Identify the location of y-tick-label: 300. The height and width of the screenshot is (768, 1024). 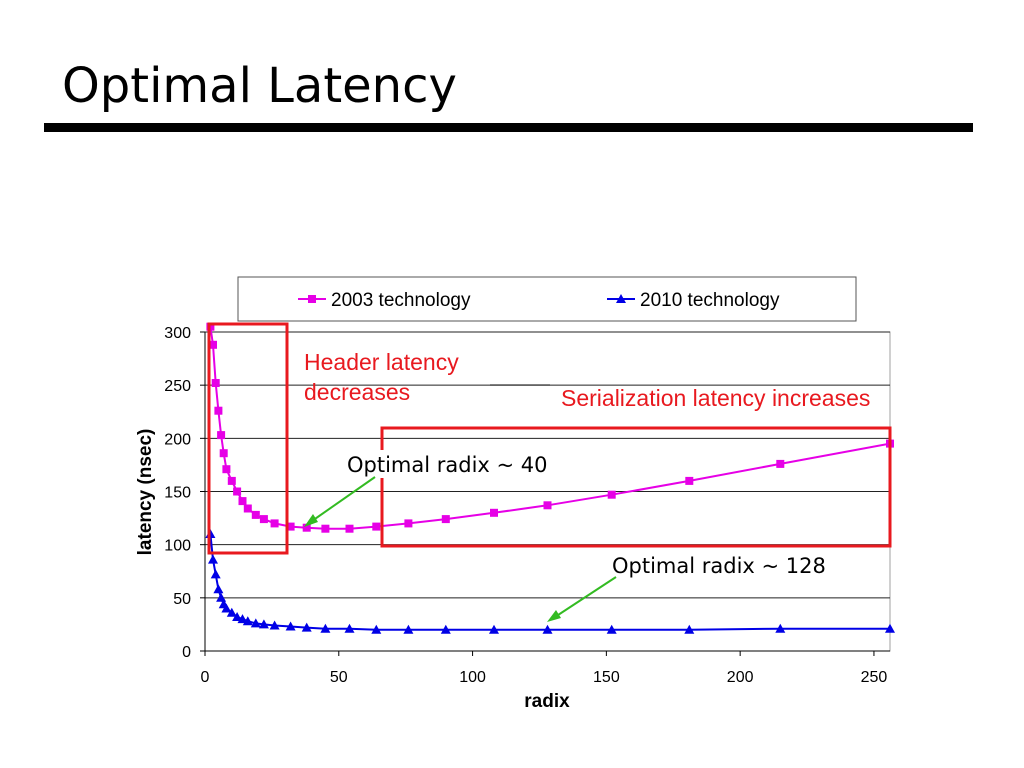
(177, 333).